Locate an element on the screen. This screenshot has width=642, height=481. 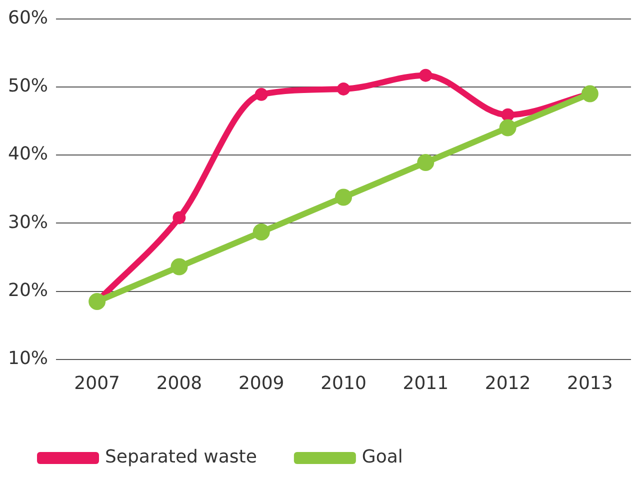
x-tick-label: 2012 is located at coordinates (507, 383).